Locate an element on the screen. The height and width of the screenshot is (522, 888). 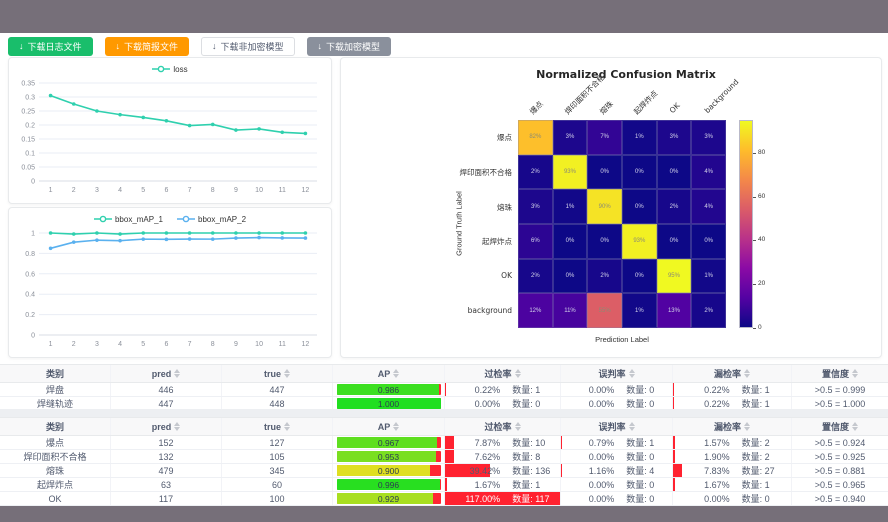
svg-text: 11 is located at coordinates (282, 190).